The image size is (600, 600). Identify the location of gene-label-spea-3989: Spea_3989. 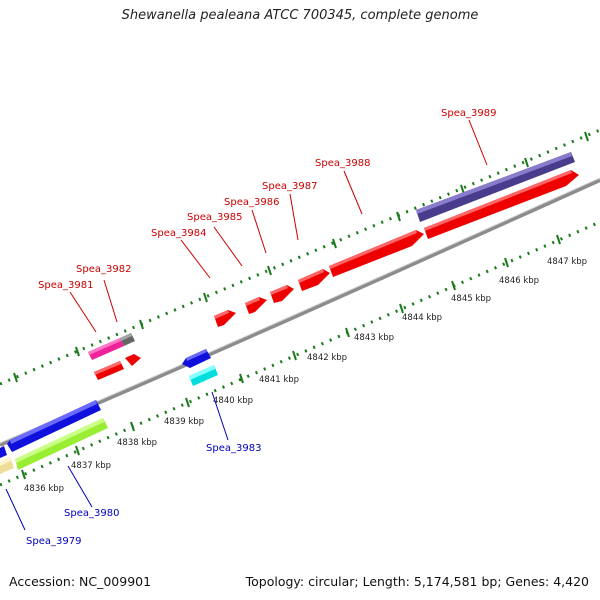
(468, 113).